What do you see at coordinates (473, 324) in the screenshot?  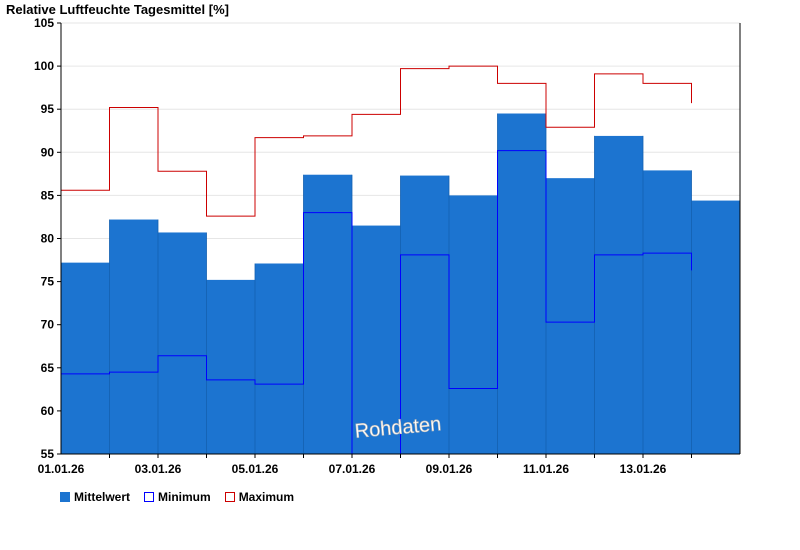 I see `bar-09.01.26` at bounding box center [473, 324].